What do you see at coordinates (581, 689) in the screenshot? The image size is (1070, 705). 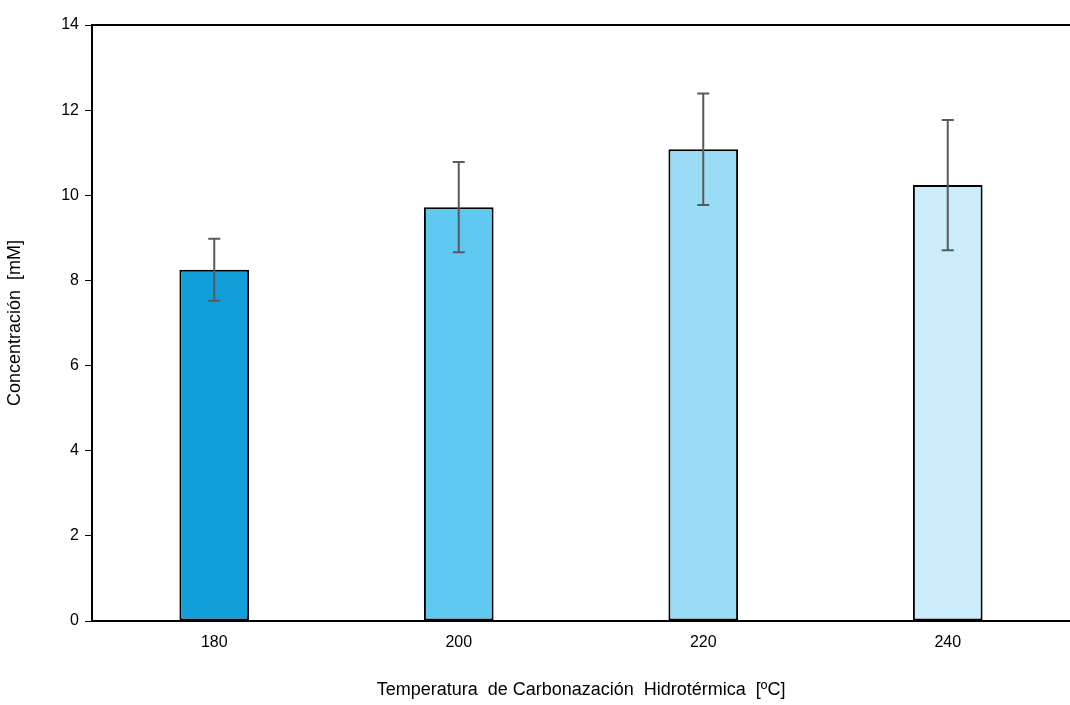 I see `x-axis-title: Temperatura de Carbonazación Hidrotérmica [ºC]` at bounding box center [581, 689].